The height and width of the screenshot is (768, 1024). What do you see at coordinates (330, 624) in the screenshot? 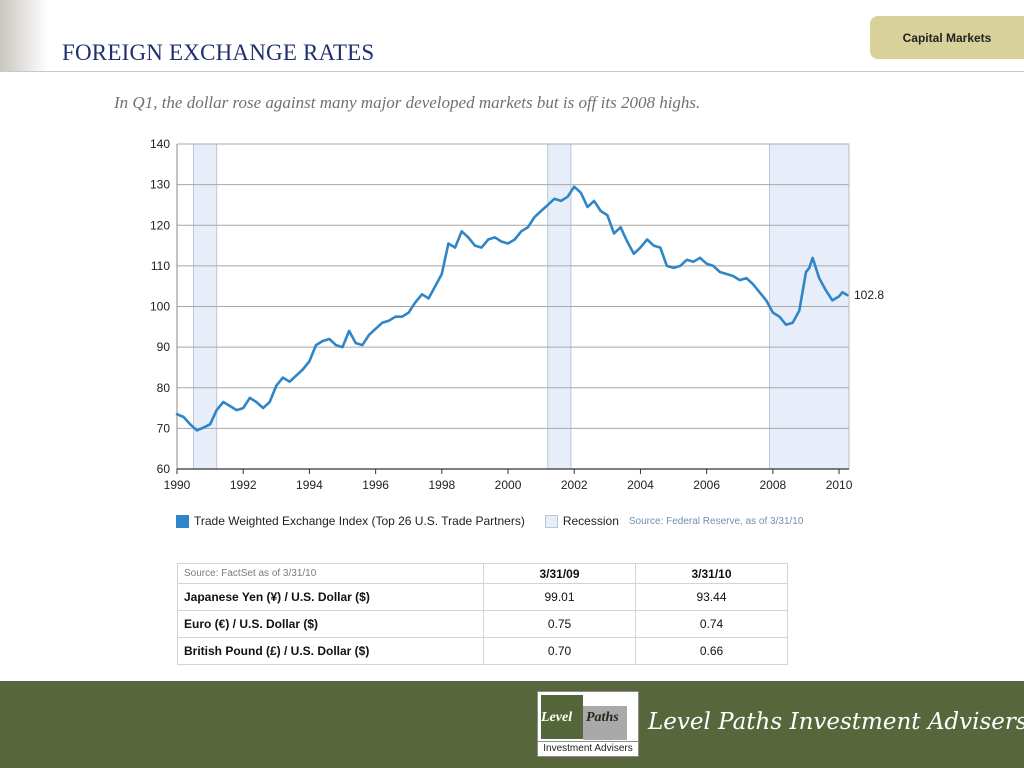
I see `row-label: Euro (€) / U.S. Dollar ($)` at bounding box center [330, 624].